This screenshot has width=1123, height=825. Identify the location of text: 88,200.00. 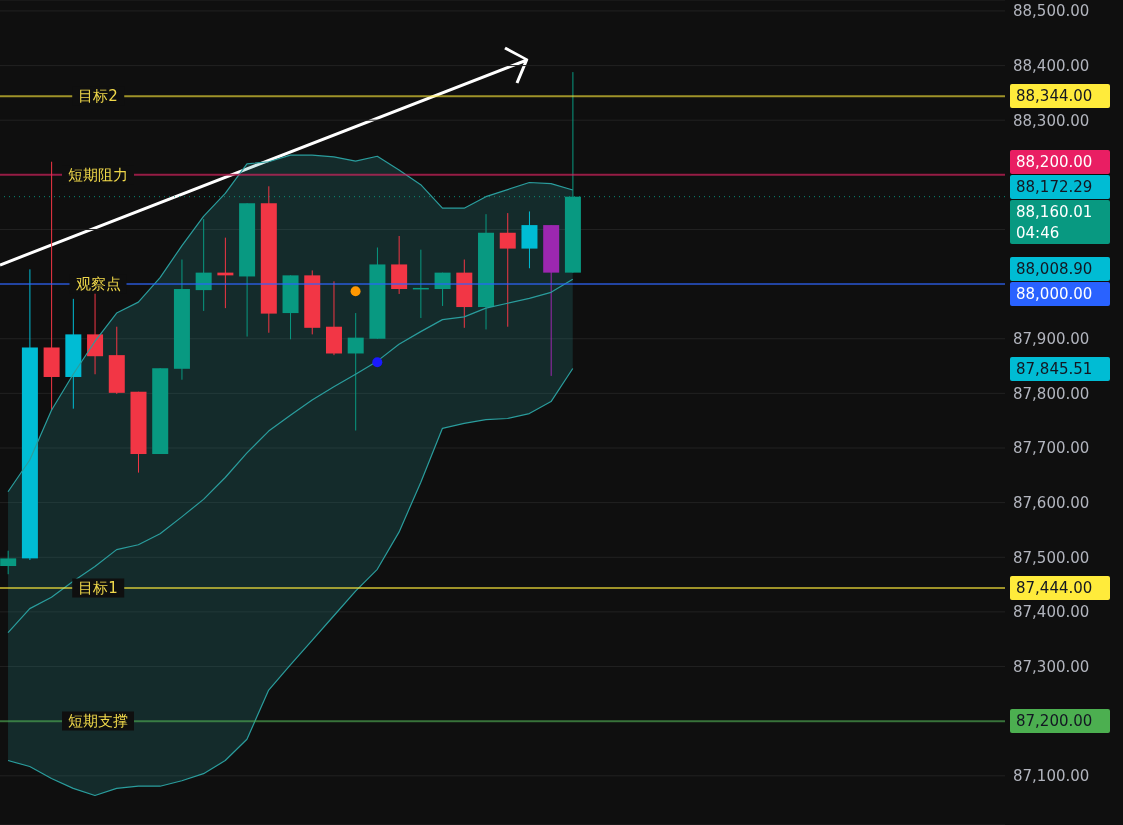
(1055, 163).